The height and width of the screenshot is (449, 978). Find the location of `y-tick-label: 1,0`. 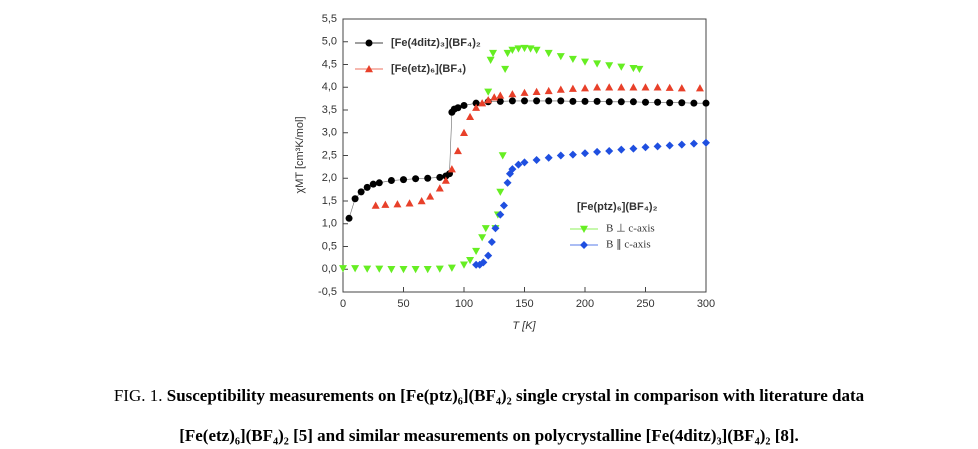

y-tick-label: 1,0 is located at coordinates (329, 224).